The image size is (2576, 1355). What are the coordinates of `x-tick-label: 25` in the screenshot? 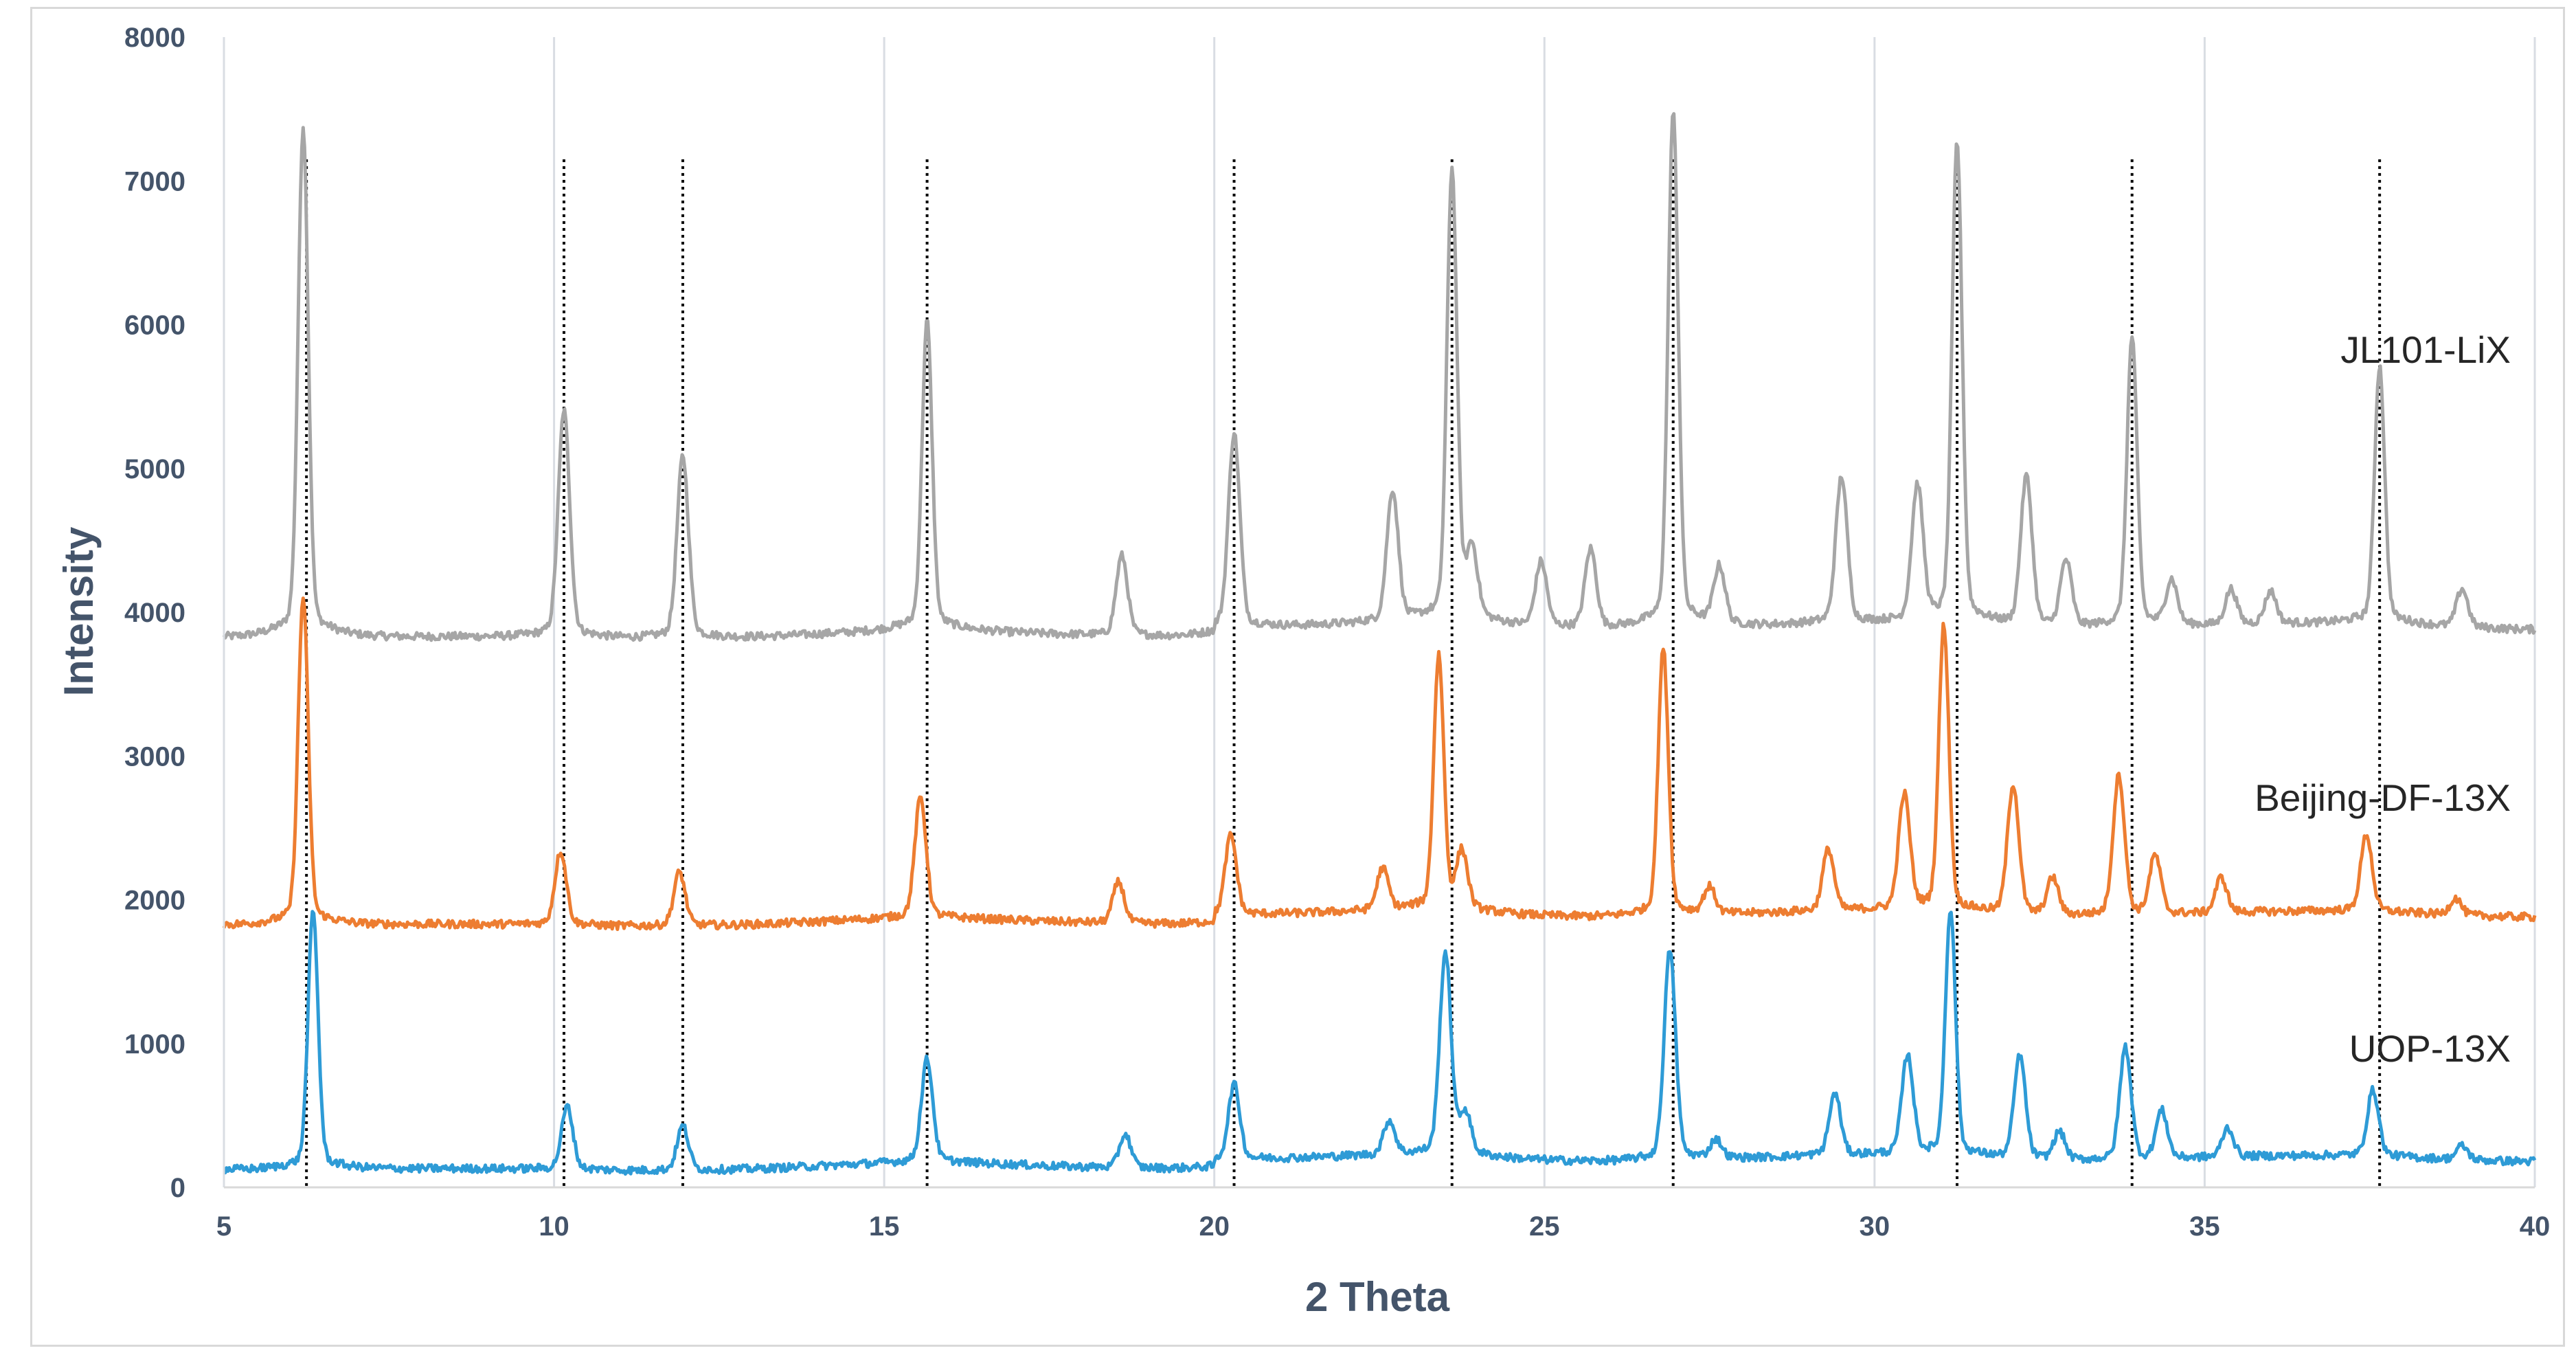 It's located at (1544, 1226).